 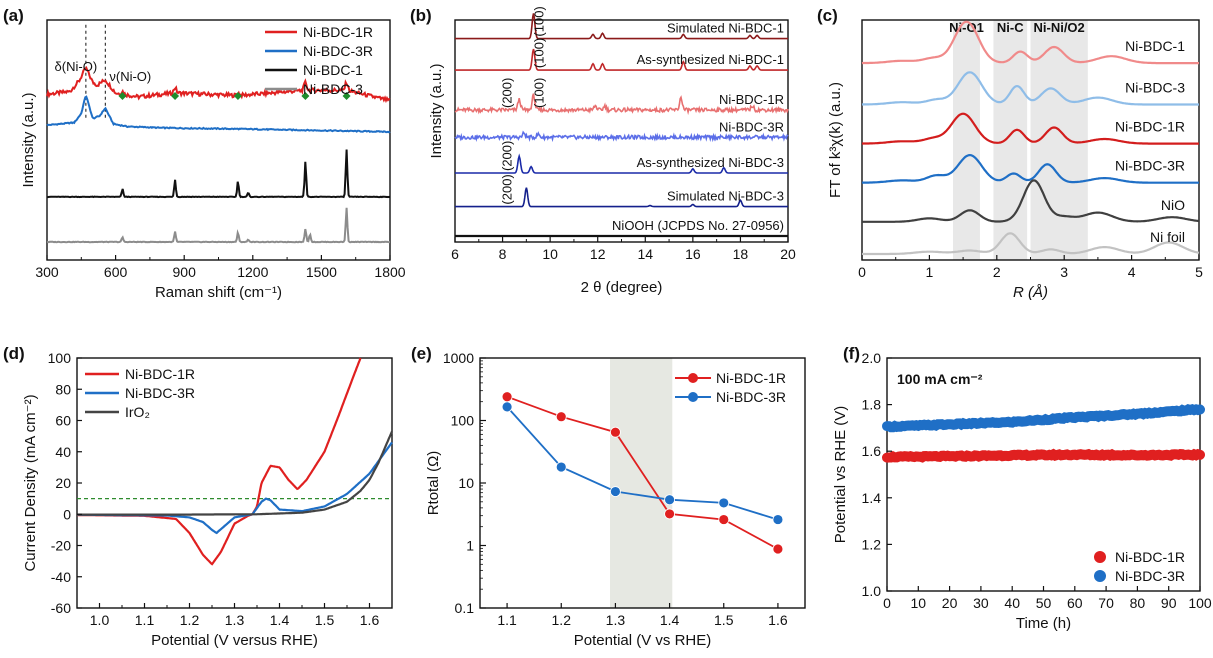 I want to click on y-tick-label: 10, so click(x=466, y=483).